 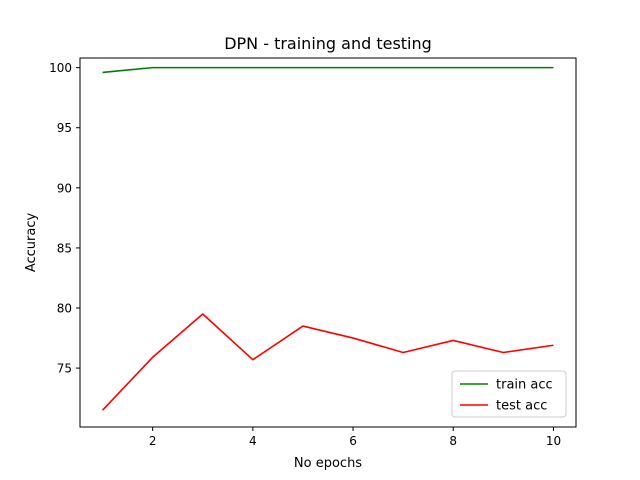 What do you see at coordinates (521, 406) in the screenshot?
I see `legend-label: test acc` at bounding box center [521, 406].